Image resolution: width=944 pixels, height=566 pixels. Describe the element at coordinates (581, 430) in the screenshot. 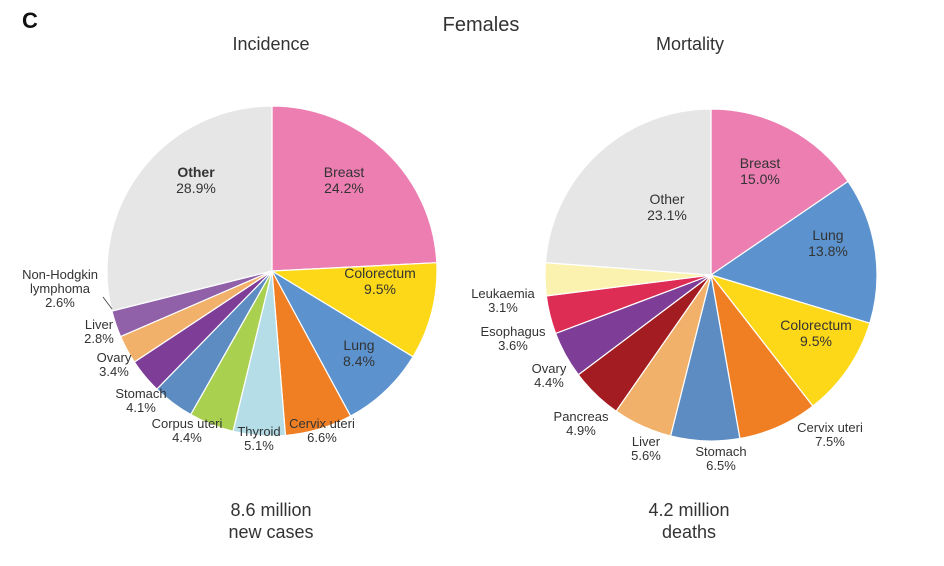

I see `mortality-label-pancreas-value: 4.9%` at that location.